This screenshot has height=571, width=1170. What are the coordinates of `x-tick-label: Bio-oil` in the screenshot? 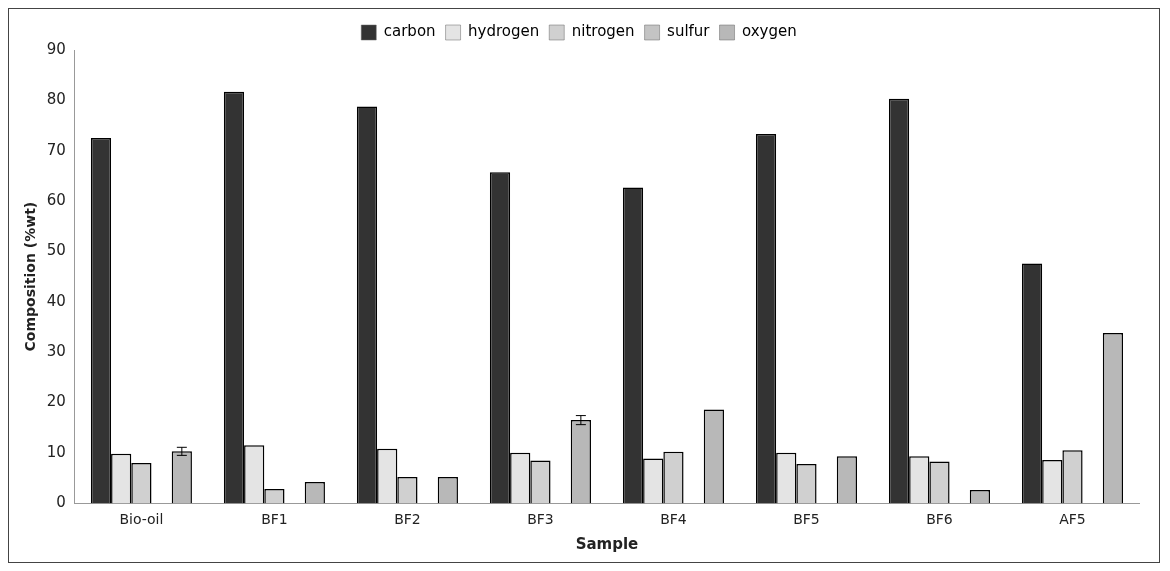 It's located at (141, 519).